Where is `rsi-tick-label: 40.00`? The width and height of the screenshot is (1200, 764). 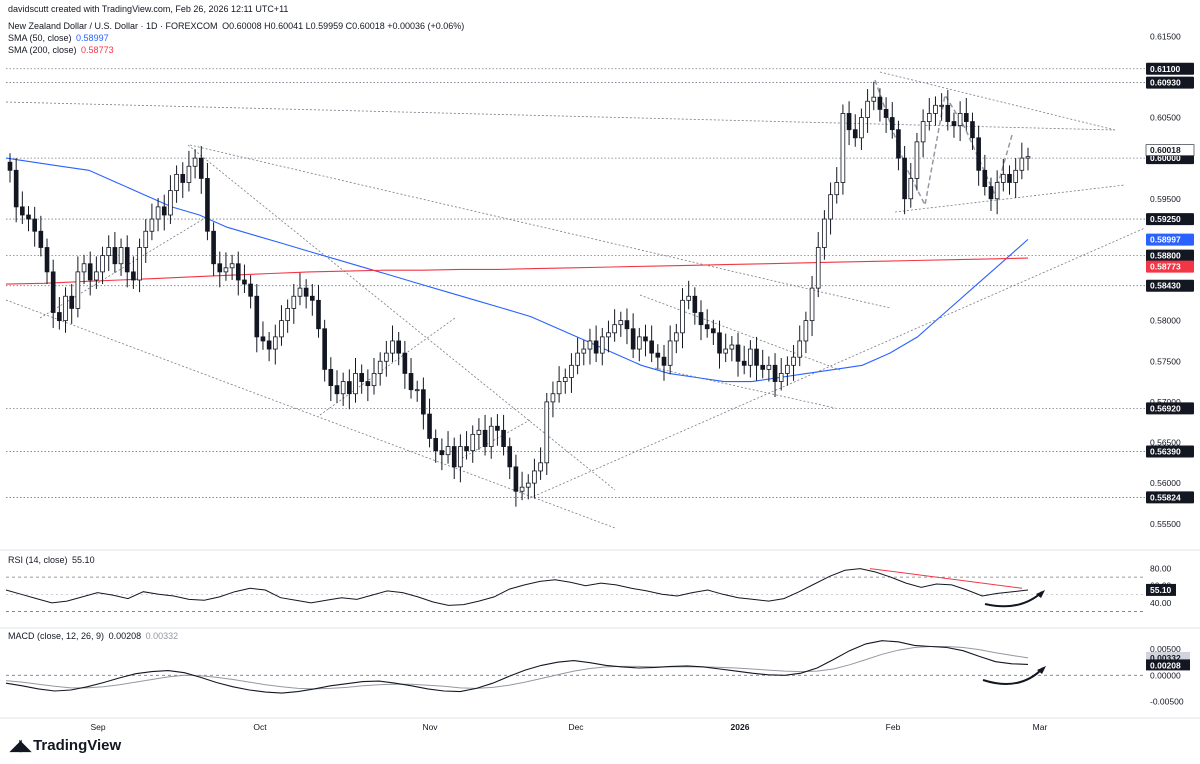
rsi-tick-label: 40.00 is located at coordinates (1161, 603).